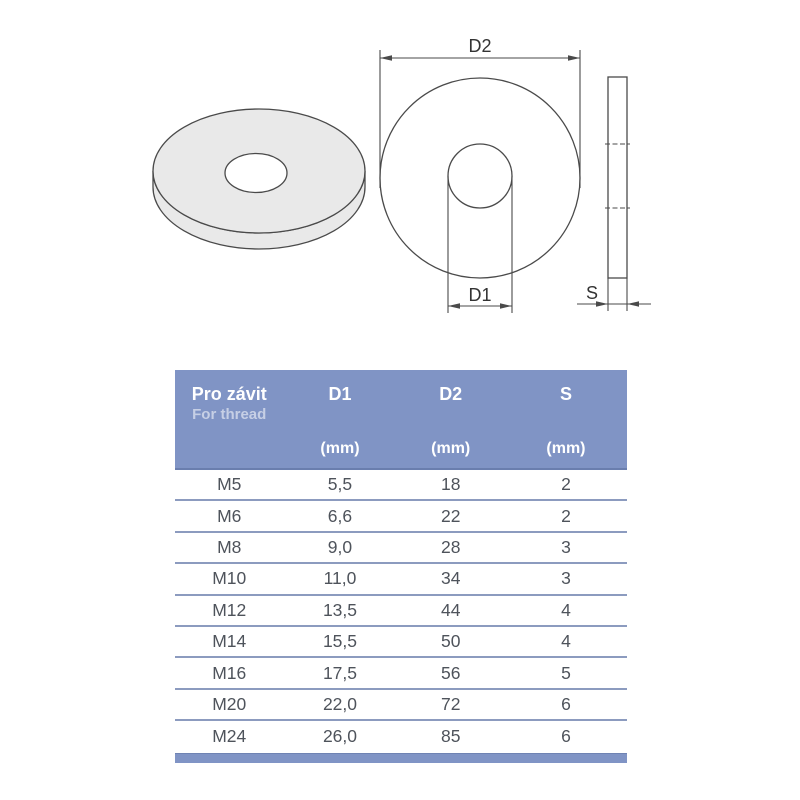 The image size is (800, 800). What do you see at coordinates (401, 486) in the screenshot?
I see `table-row: M5 5,5 18 2` at bounding box center [401, 486].